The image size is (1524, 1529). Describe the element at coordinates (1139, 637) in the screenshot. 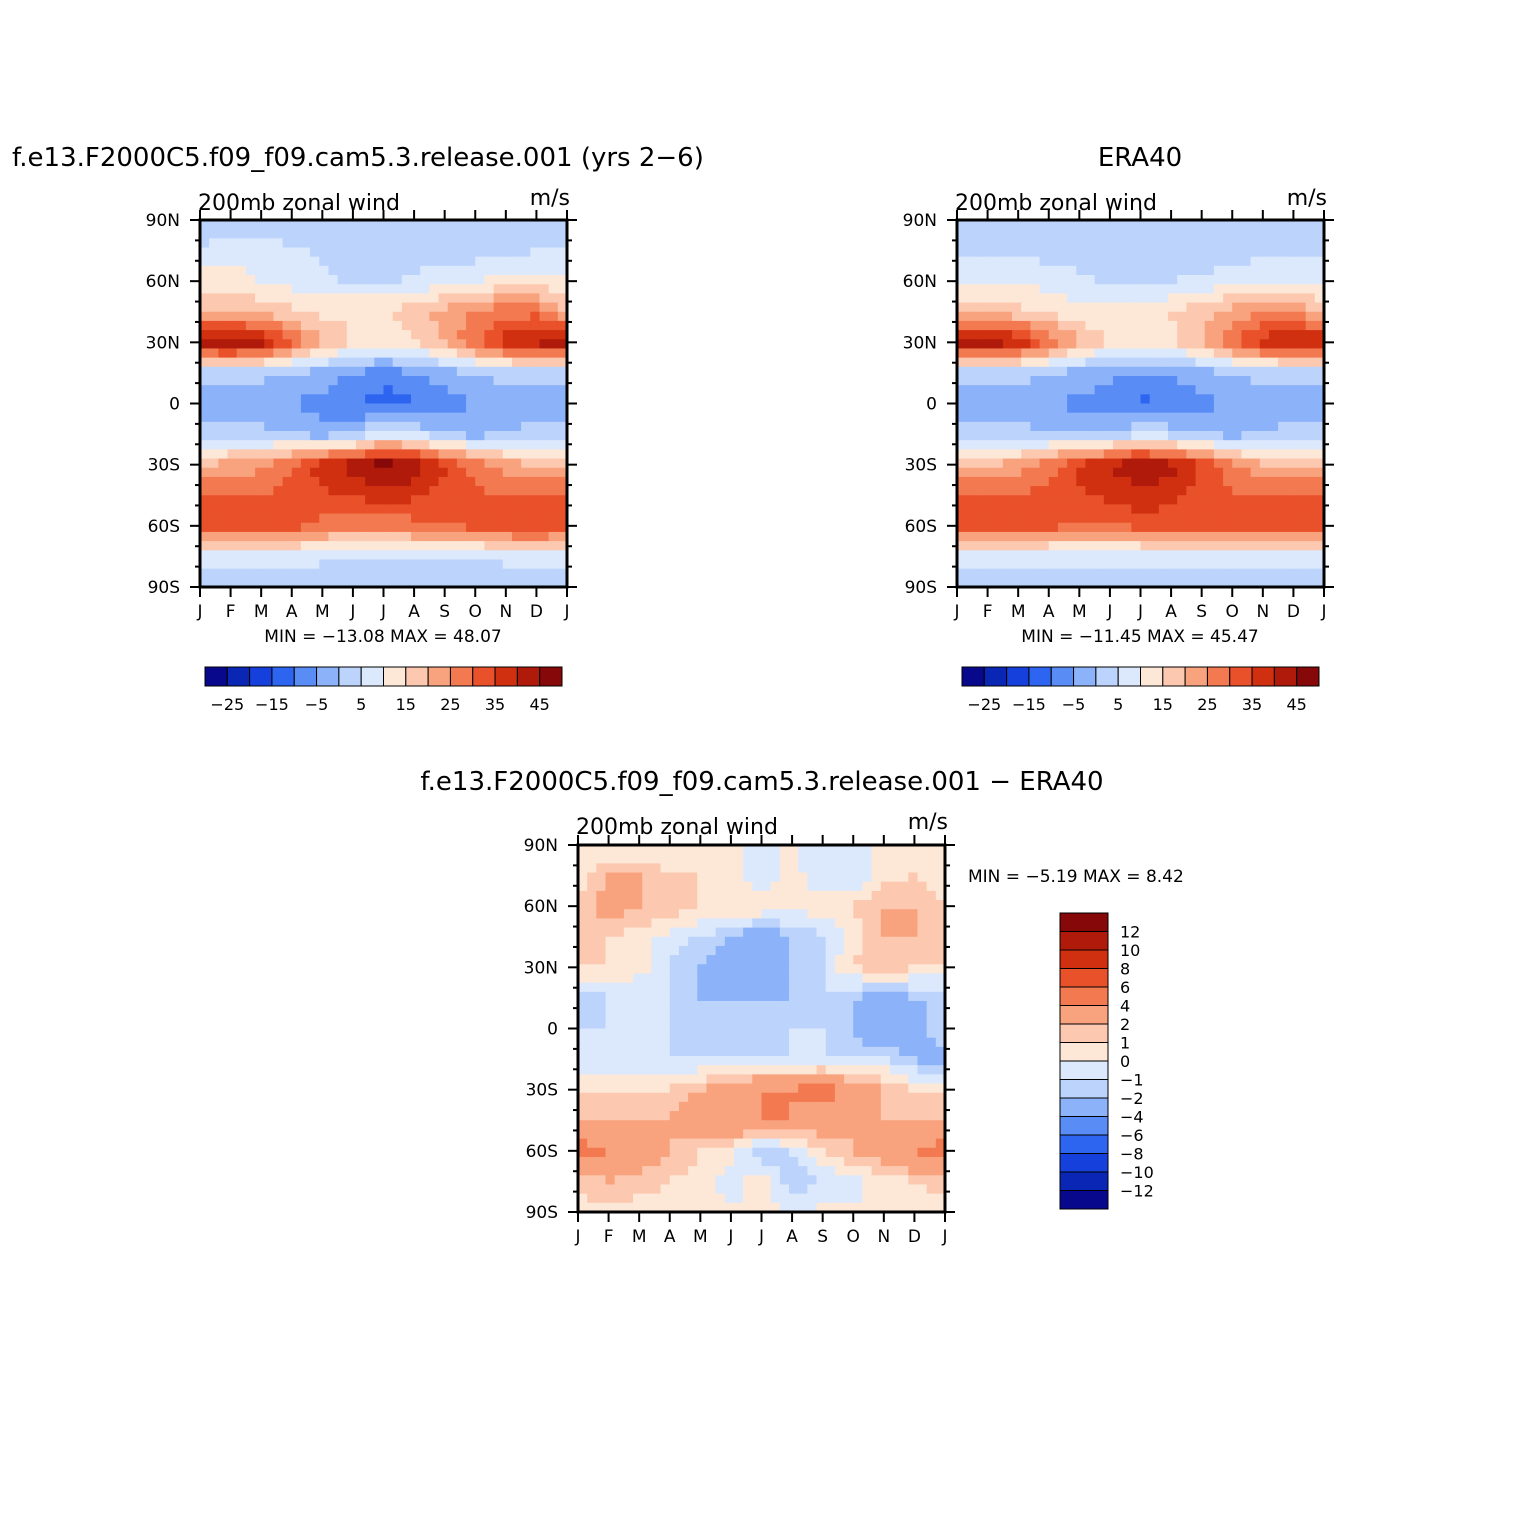

I see `panel-obs-stats: MIN = −11.45 MAX = 45.47` at that location.